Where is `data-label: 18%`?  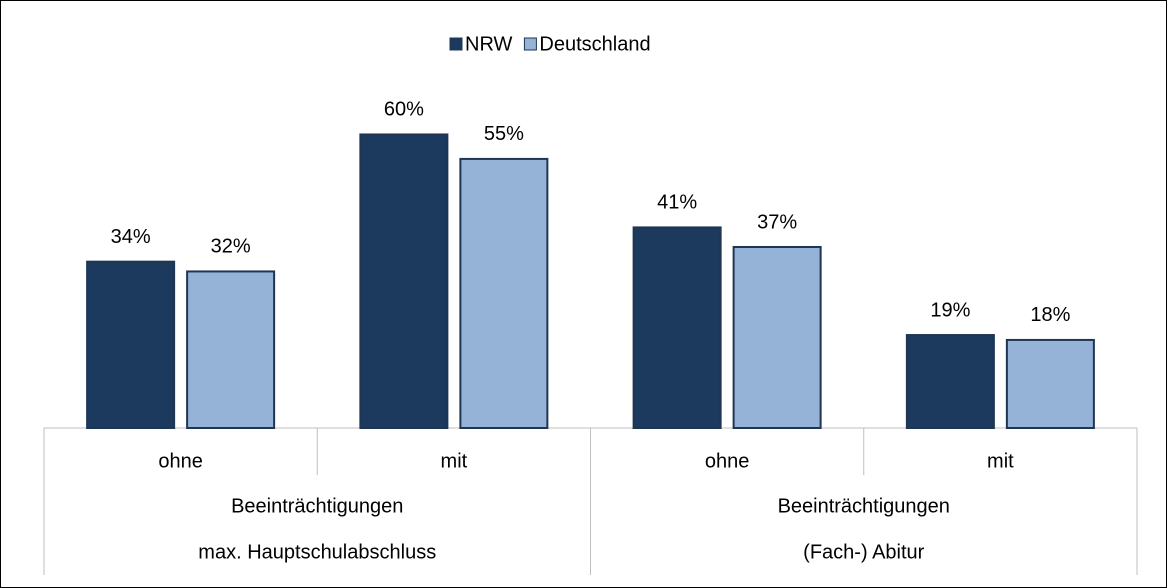 data-label: 18% is located at coordinates (1050, 315).